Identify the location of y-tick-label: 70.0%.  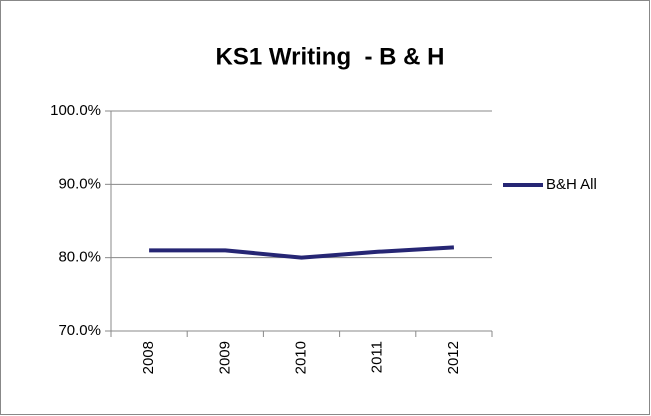
(79, 330).